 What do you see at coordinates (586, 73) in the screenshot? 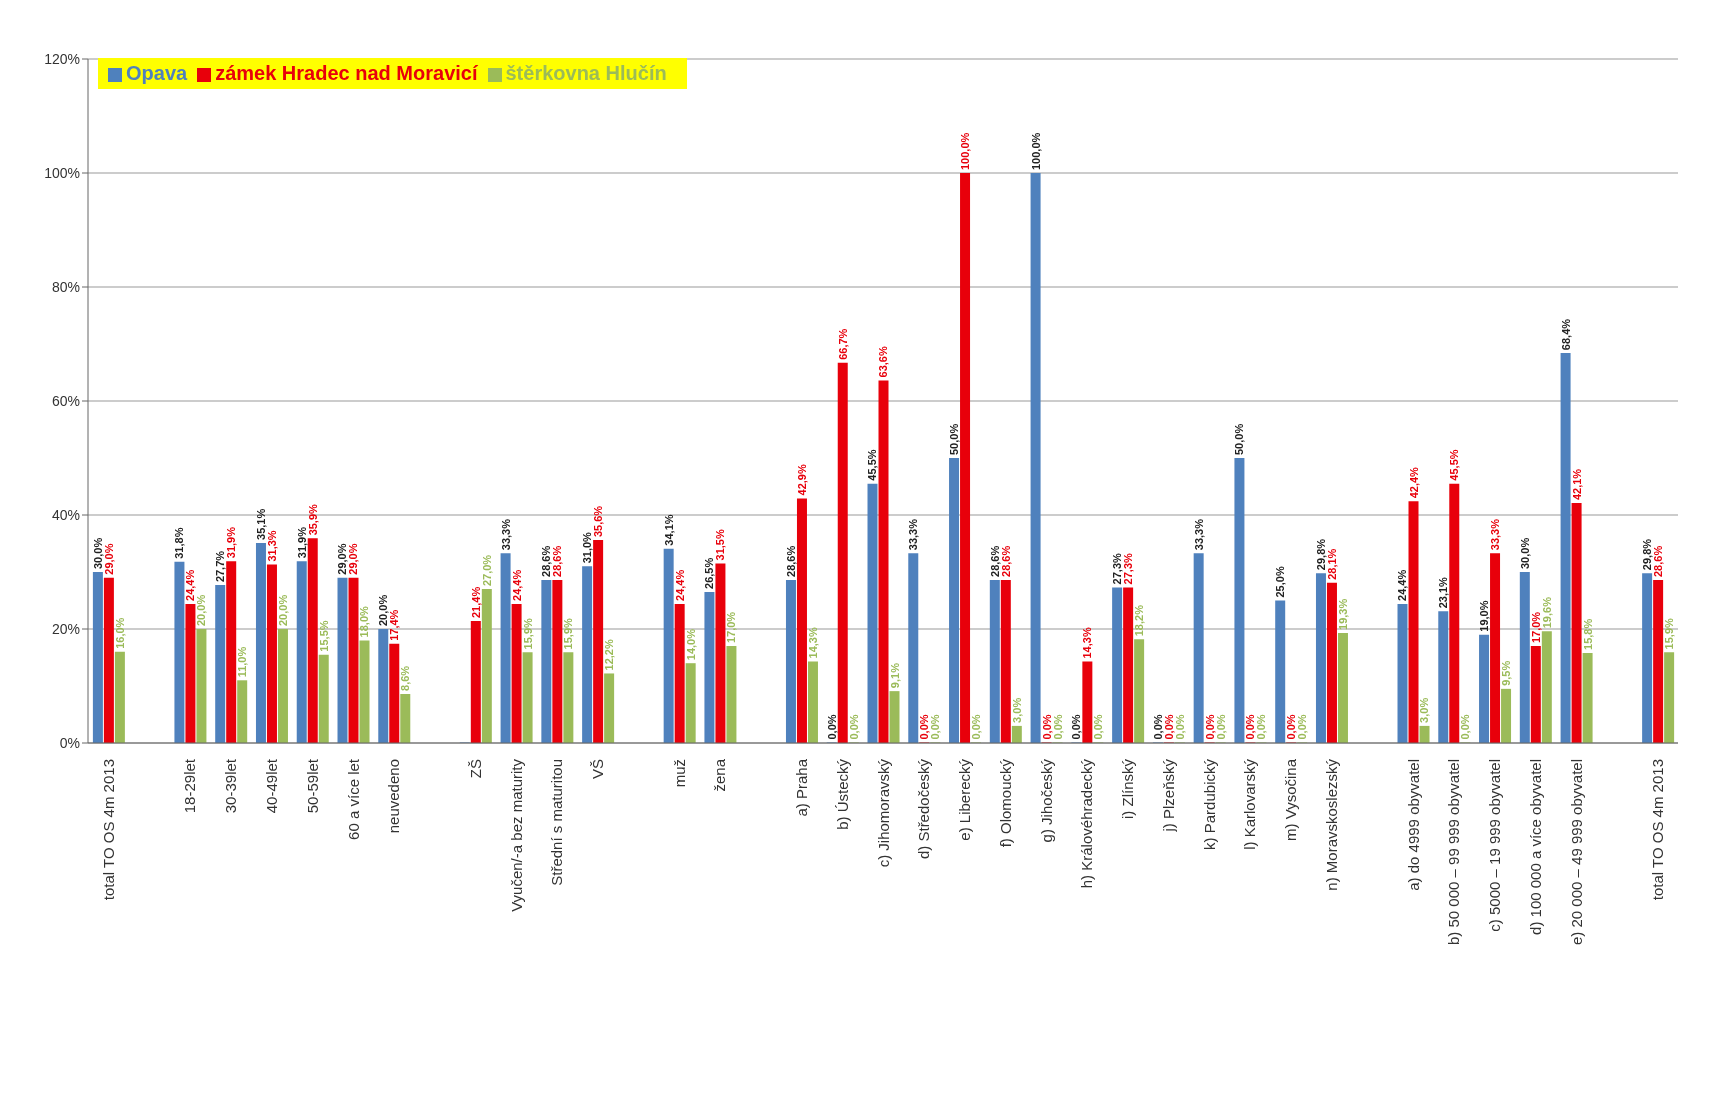
I see `legend-label: štěrkovna Hlučín` at bounding box center [586, 73].